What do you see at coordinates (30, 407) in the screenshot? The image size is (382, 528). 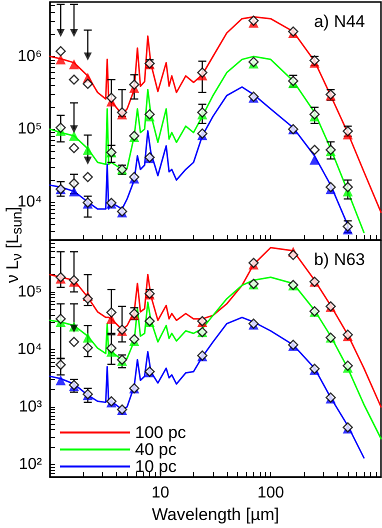 I see `y-tick-label: 10³` at bounding box center [30, 407].